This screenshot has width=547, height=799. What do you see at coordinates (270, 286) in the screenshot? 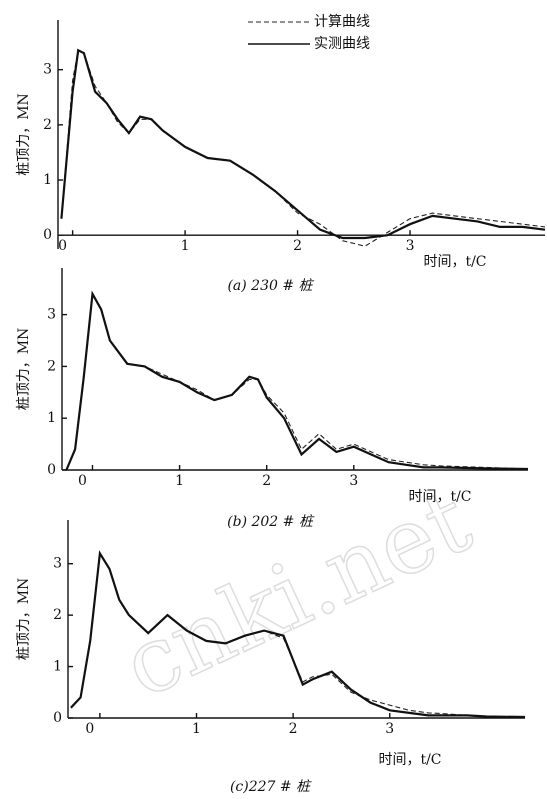
I see `caption: (a) 230 # 桩` at bounding box center [270, 286].